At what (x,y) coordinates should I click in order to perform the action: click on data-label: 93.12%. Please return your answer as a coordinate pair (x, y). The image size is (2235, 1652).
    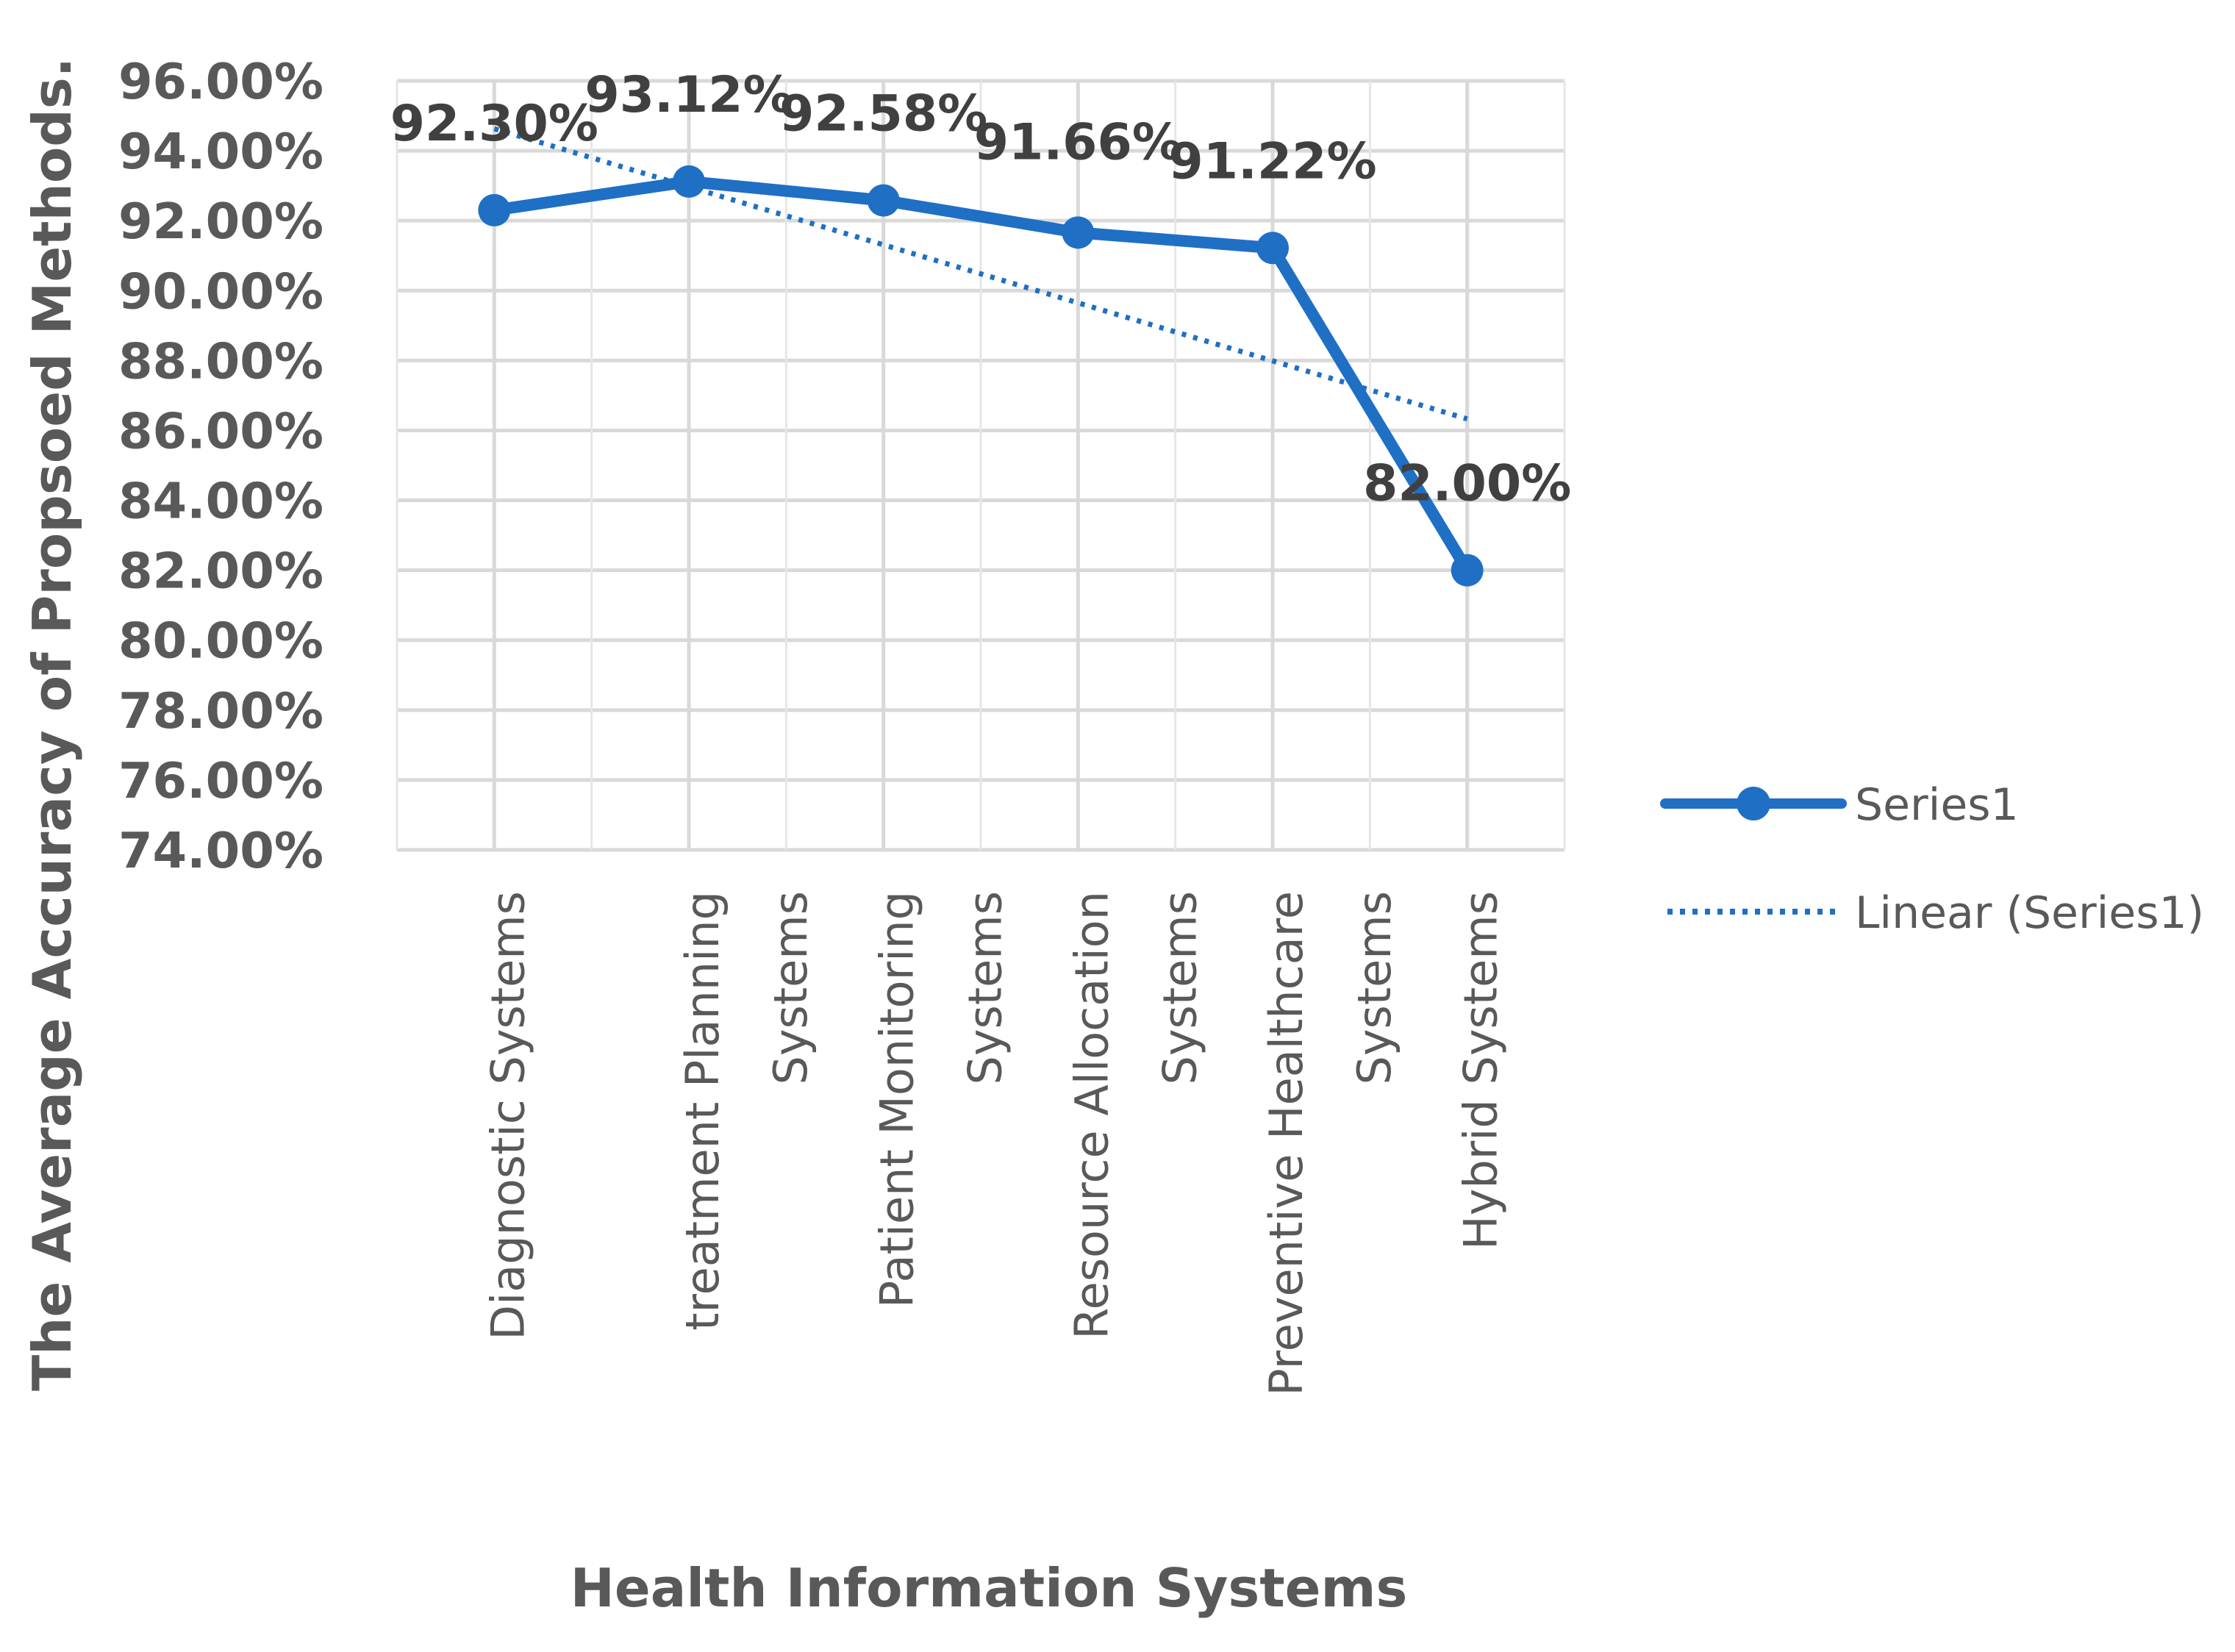
    Looking at the image, I should click on (689, 95).